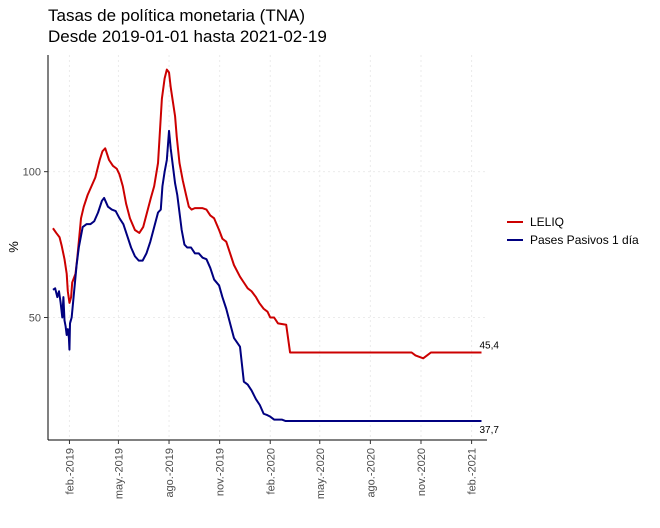 The width and height of the screenshot is (660, 528). Describe the element at coordinates (489, 430) in the screenshot. I see `end-label: 37,7` at that location.